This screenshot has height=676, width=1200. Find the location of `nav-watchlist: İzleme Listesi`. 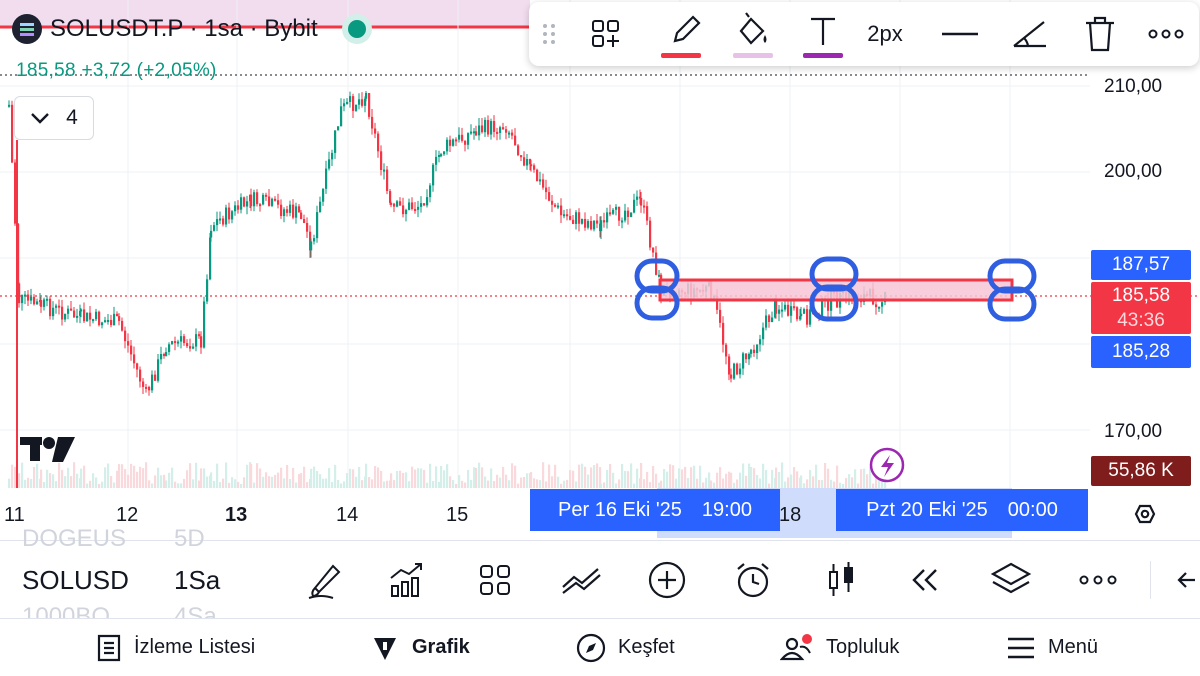

nav-watchlist: İzleme Listesi is located at coordinates (175, 647).